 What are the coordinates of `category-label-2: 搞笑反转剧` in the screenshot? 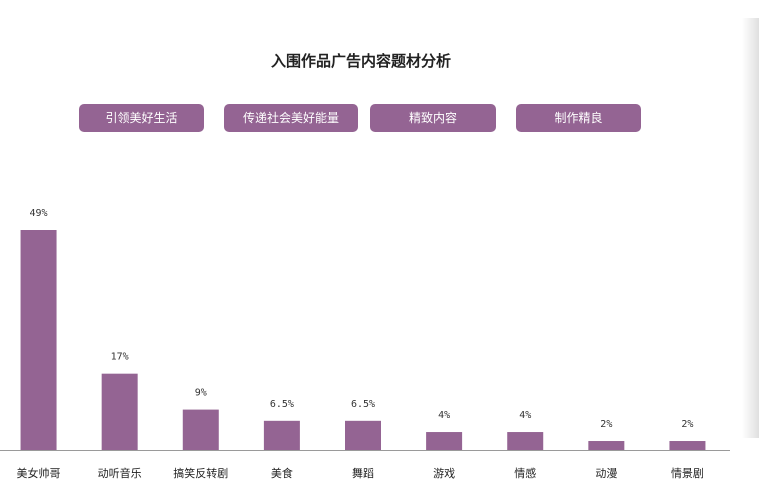 It's located at (200, 473).